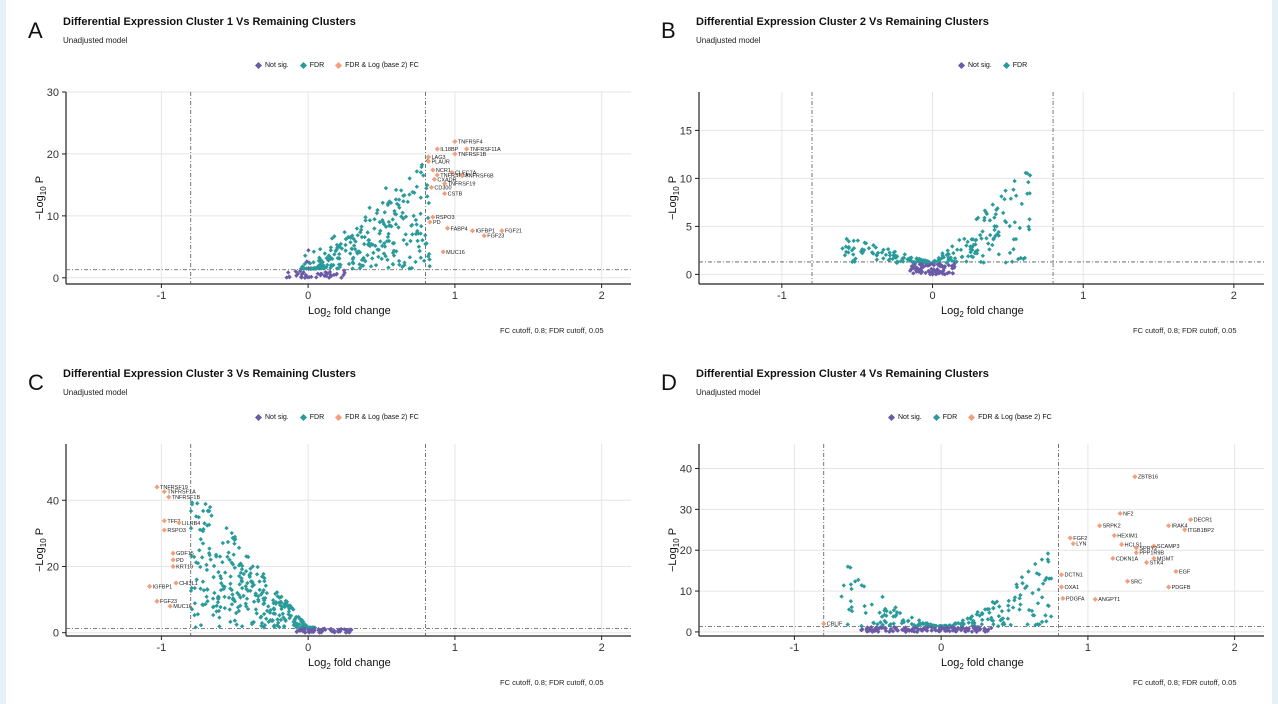  What do you see at coordinates (1185, 572) in the screenshot?
I see `gene-label: EGF` at bounding box center [1185, 572].